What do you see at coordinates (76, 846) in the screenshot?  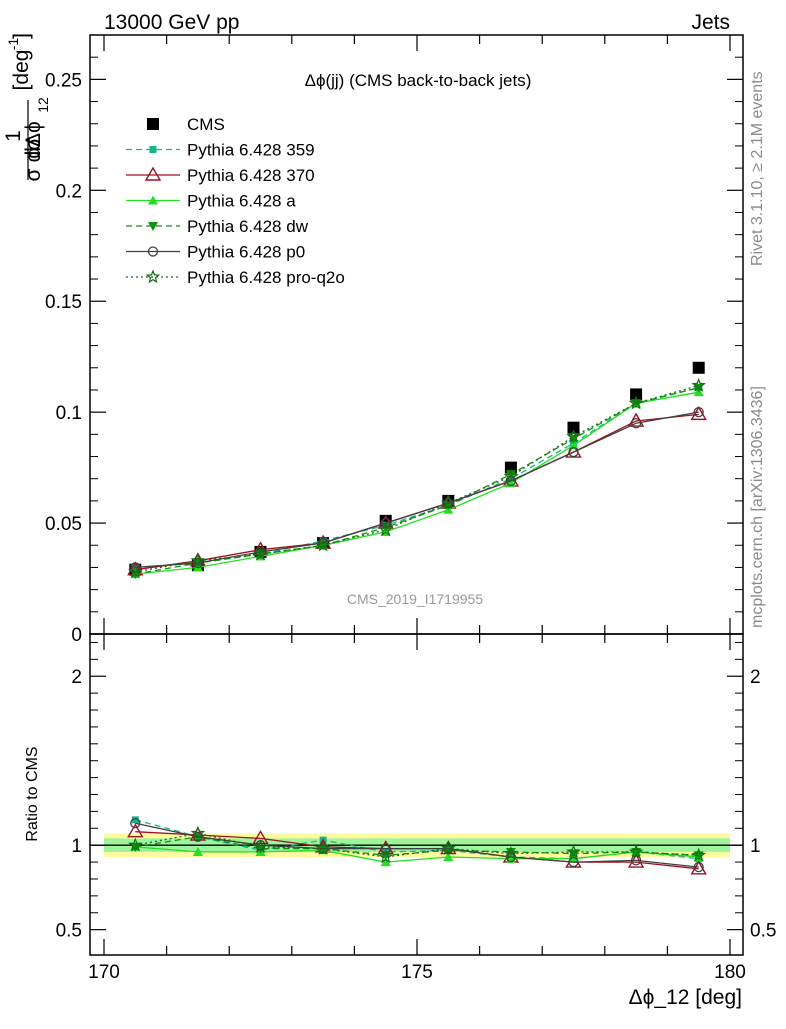 I see `ratio-y-tick-label: 1` at bounding box center [76, 846].